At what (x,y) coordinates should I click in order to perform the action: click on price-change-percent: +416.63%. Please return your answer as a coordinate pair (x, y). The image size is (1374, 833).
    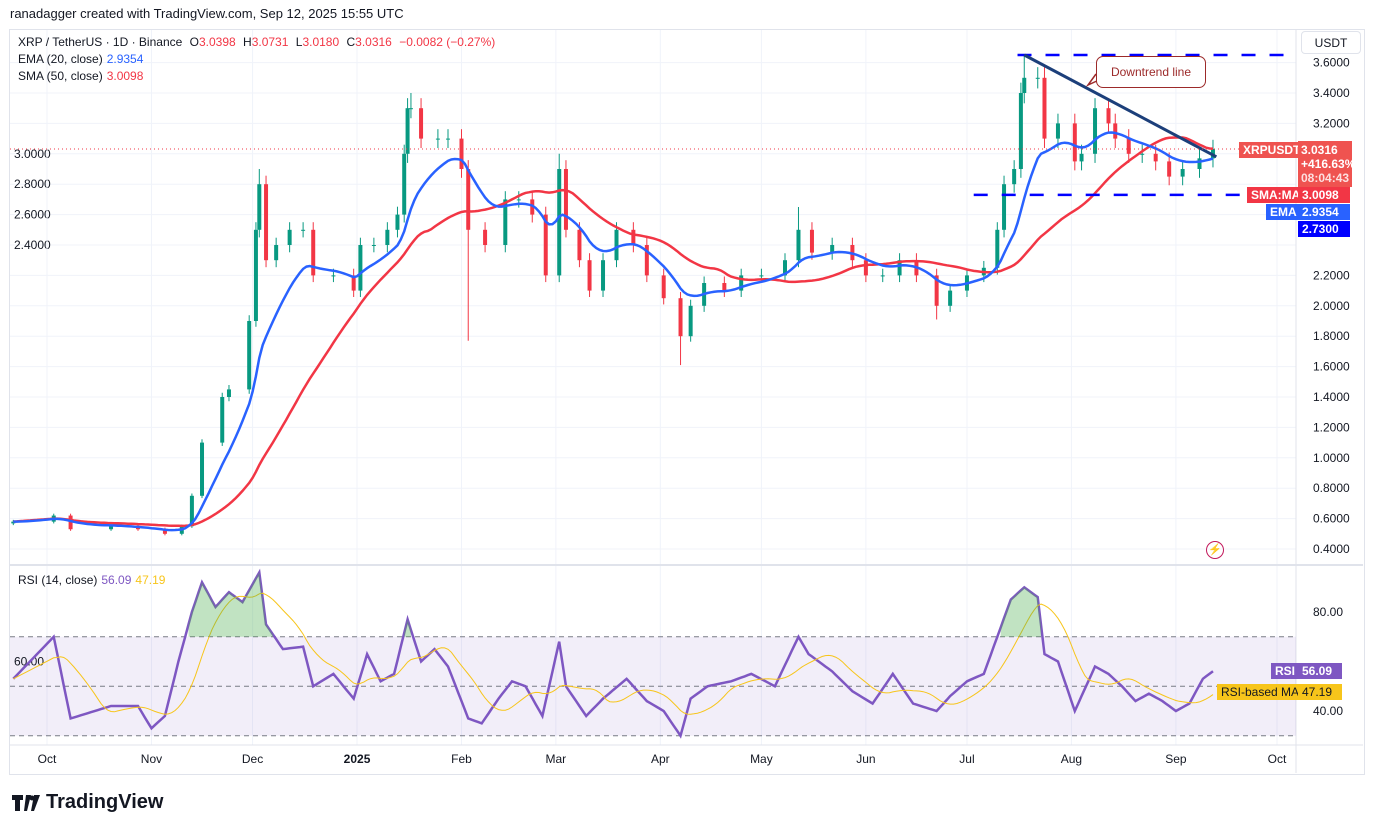
    Looking at the image, I should click on (1328, 164).